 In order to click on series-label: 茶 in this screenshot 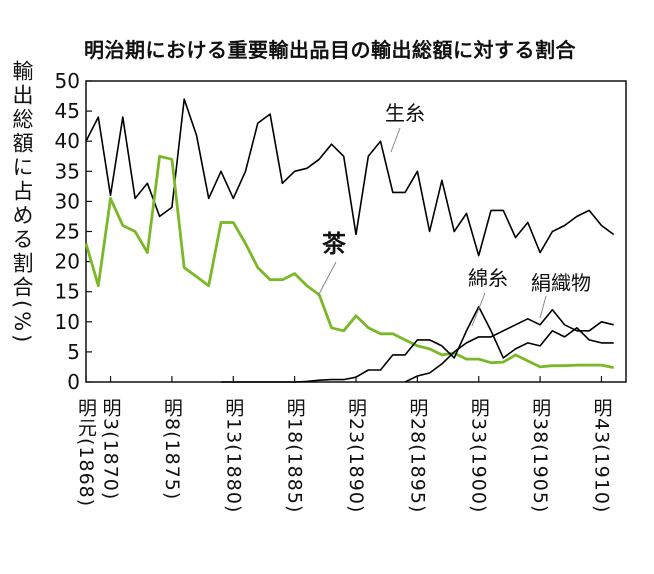, I will do `click(334, 244)`.